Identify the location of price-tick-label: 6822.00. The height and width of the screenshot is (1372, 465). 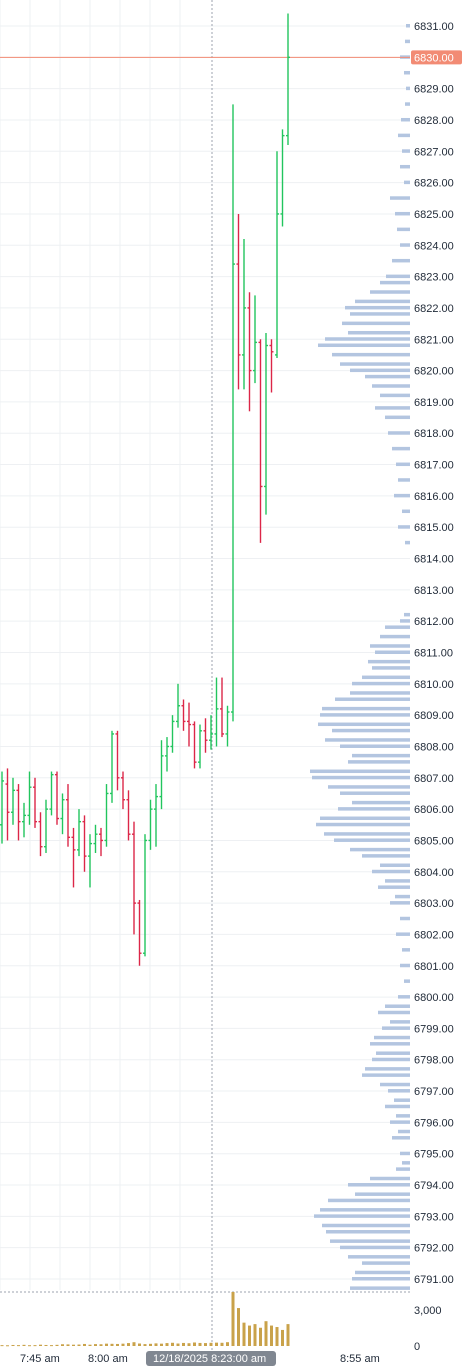
(434, 309).